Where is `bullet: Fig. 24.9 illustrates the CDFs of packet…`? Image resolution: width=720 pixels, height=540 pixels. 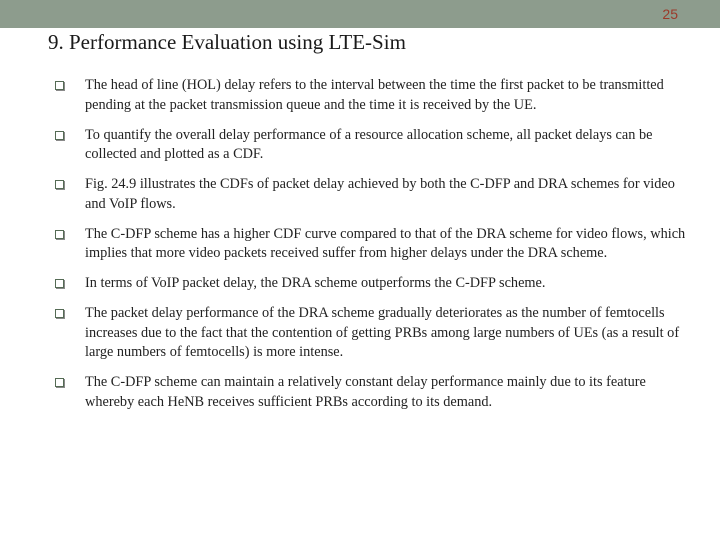
bullet: Fig. 24.9 illustrates the CDFs of packet… is located at coordinates (372, 194).